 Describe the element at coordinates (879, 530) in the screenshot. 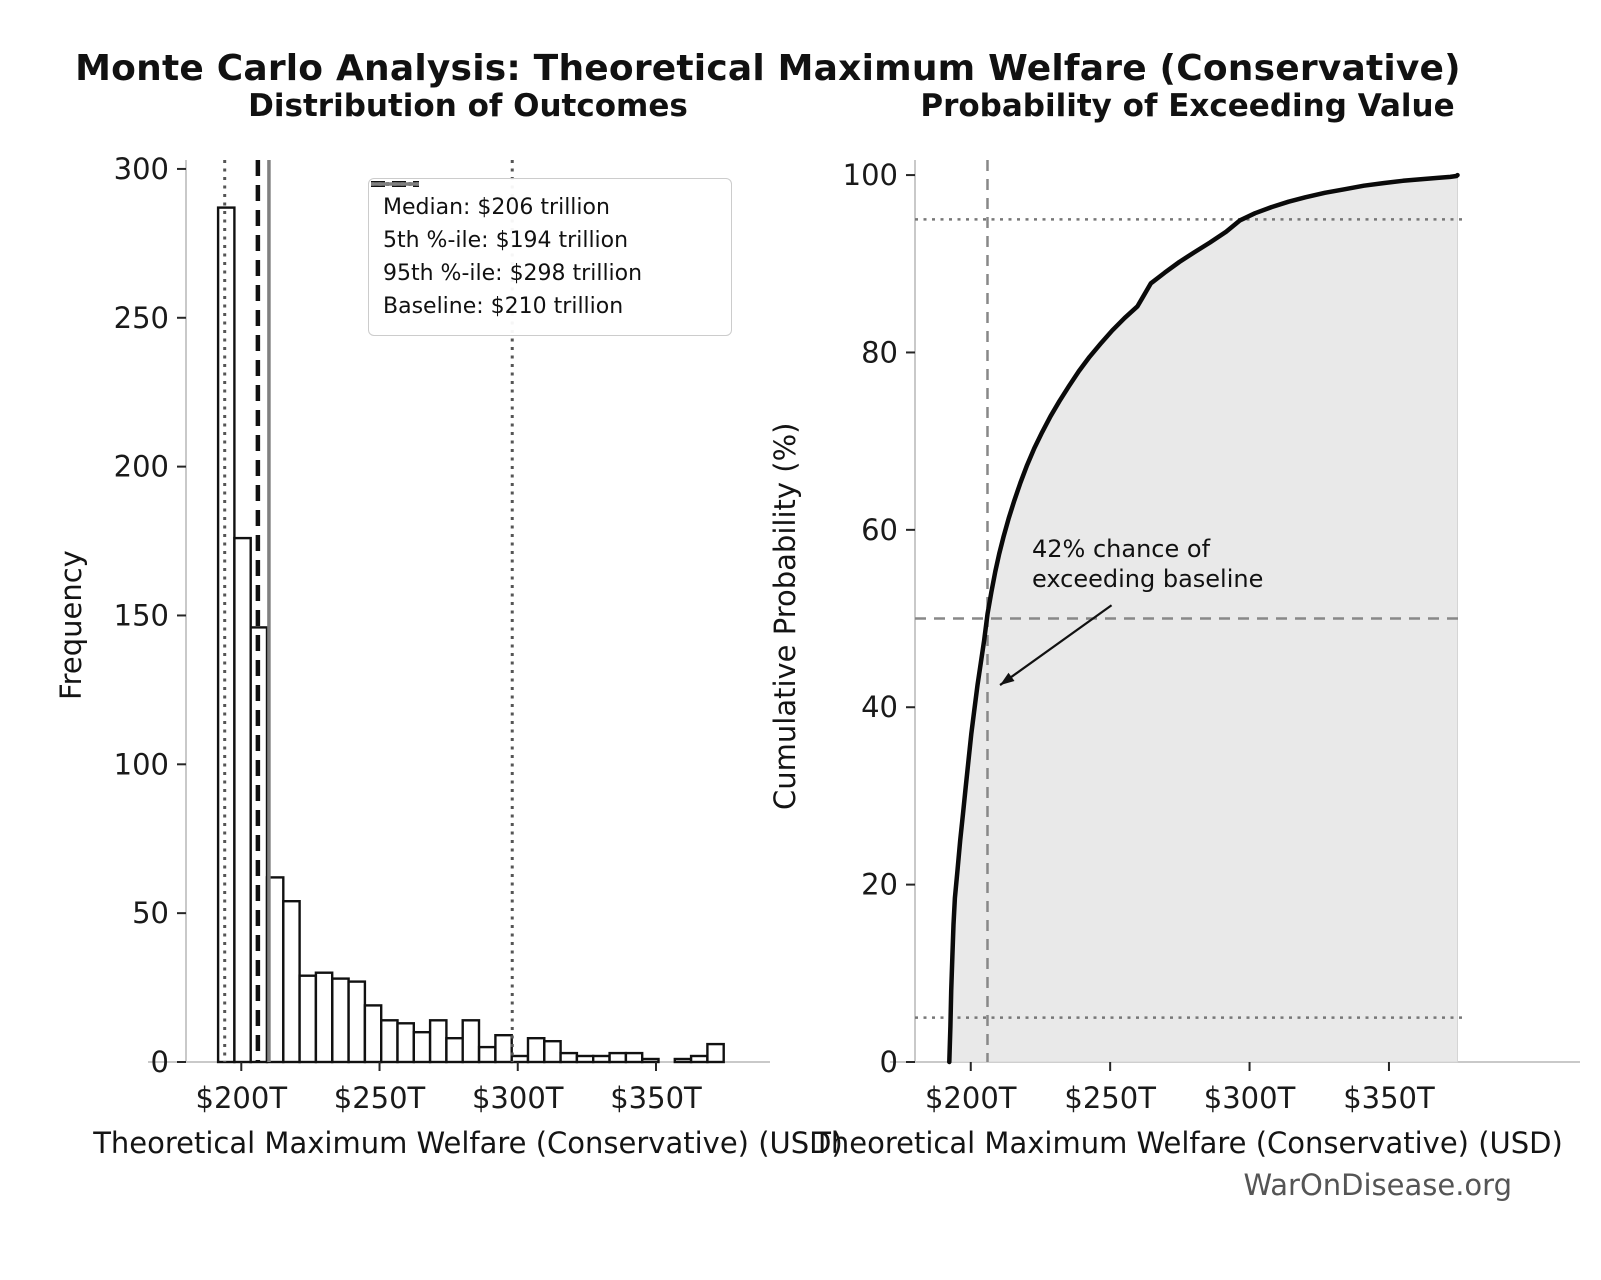

I see `y-tick-label: 60` at that location.